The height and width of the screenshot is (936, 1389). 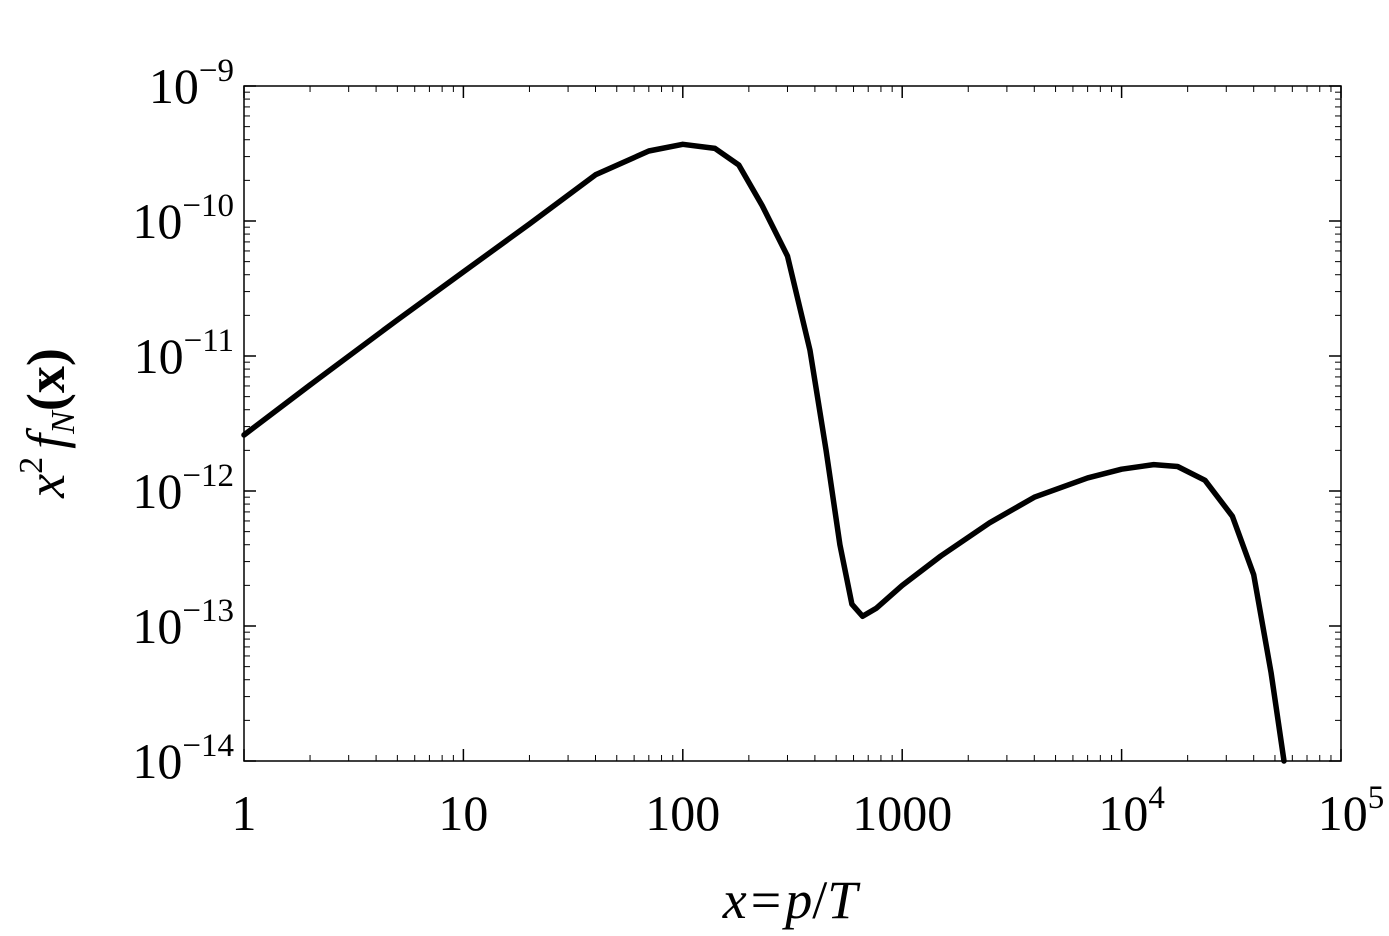 What do you see at coordinates (244, 813) in the screenshot?
I see `x-tick-label: 1` at bounding box center [244, 813].